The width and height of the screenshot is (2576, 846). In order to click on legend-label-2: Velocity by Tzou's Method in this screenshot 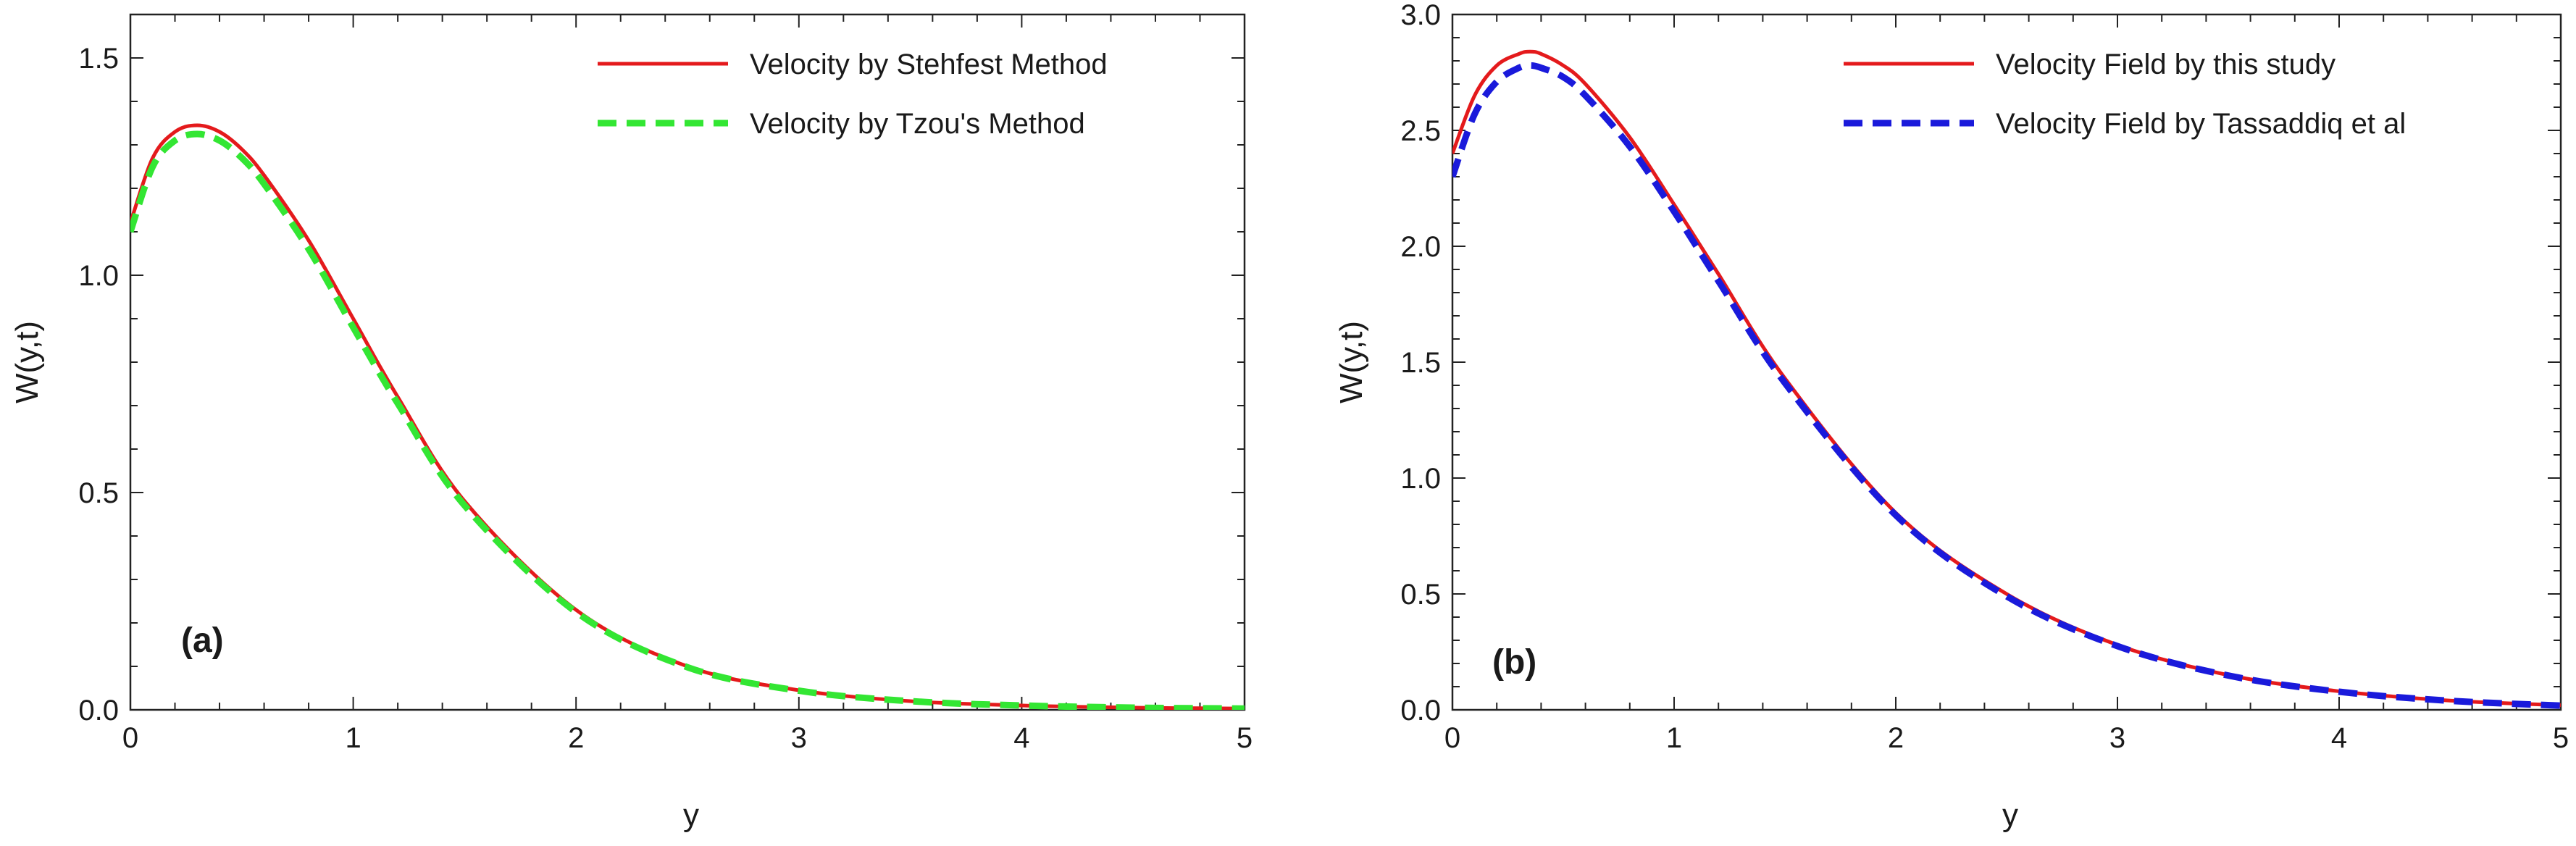, I will do `click(917, 124)`.